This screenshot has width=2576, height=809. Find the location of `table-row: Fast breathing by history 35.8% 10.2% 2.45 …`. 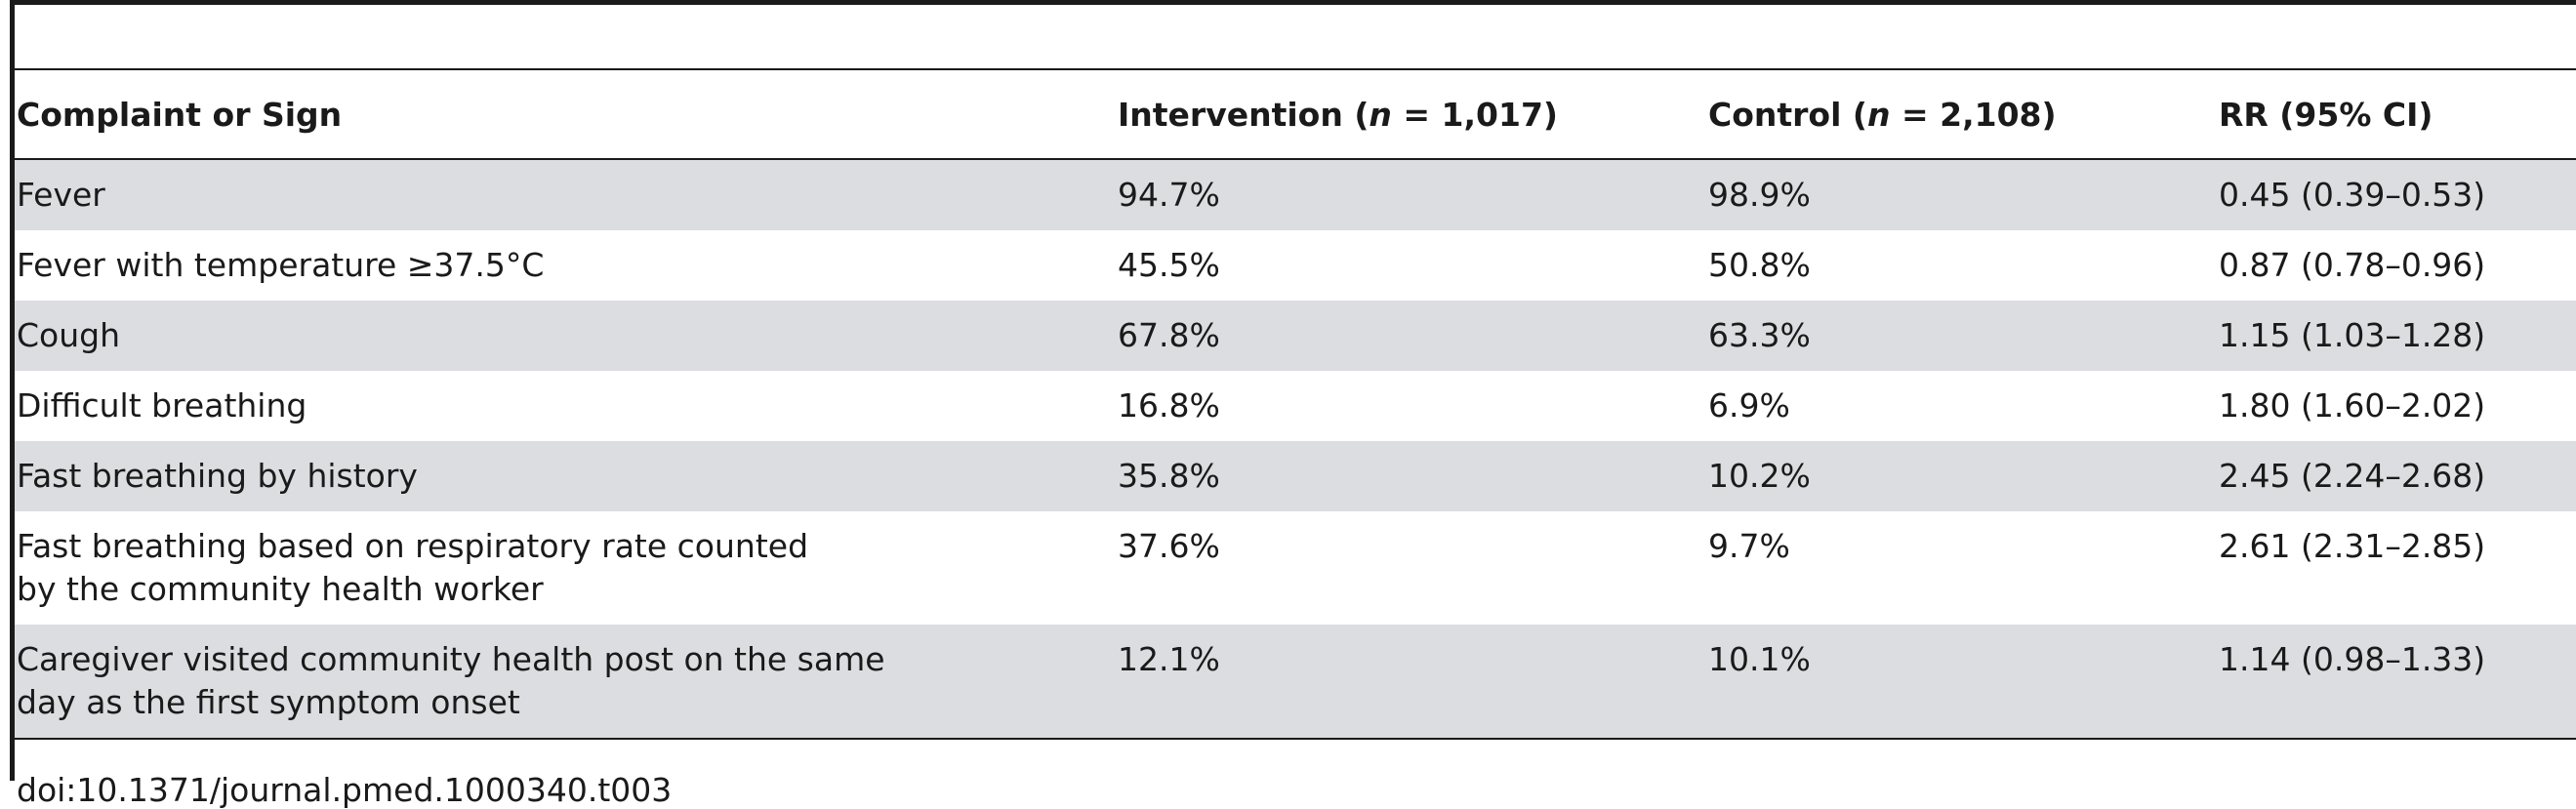

table-row: Fast breathing by history 35.8% 10.2% 2.45 … is located at coordinates (1295, 476).